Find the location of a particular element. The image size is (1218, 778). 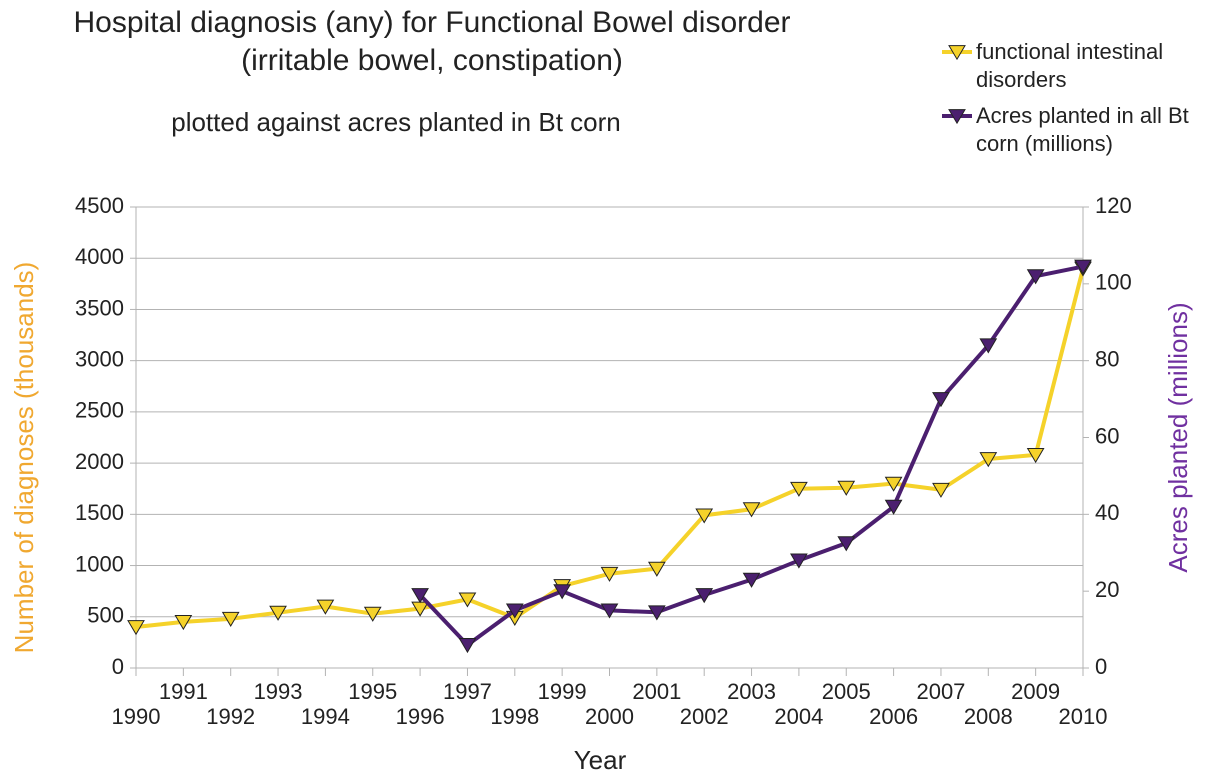

y-tick-label: 1500 is located at coordinates (99, 512).